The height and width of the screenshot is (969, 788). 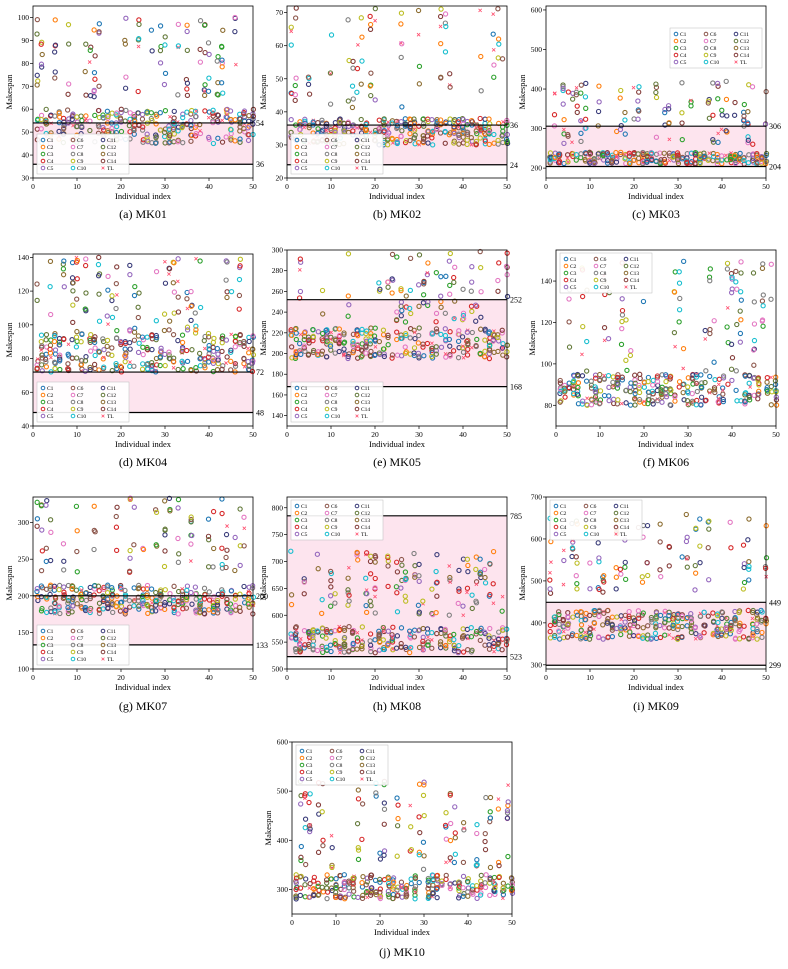 What do you see at coordinates (143, 444) in the screenshot?
I see `x-axis-label: Individual index` at bounding box center [143, 444].